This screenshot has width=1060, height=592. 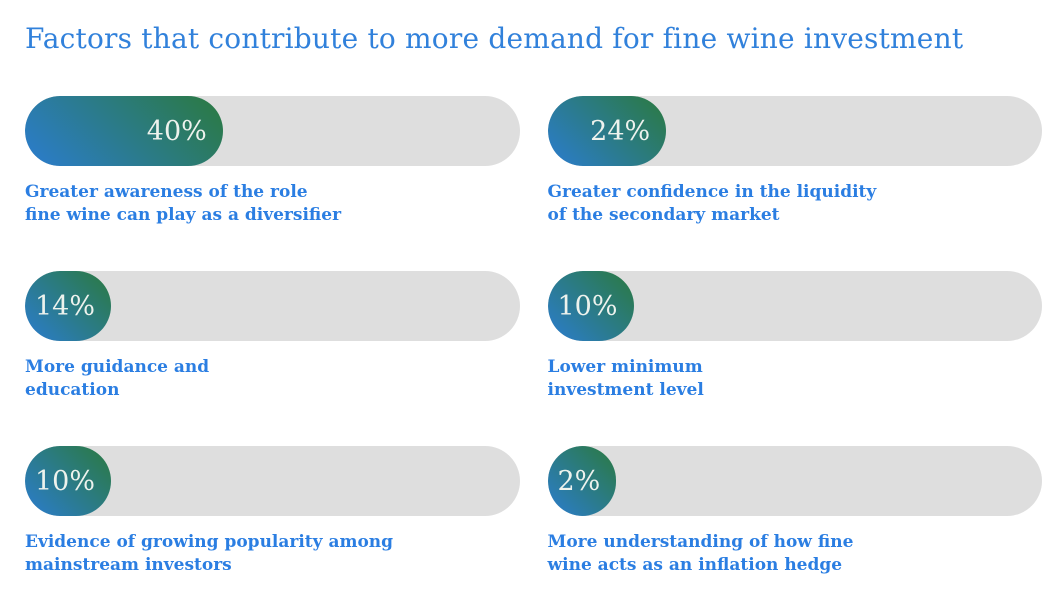 What do you see at coordinates (209, 542) in the screenshot?
I see `factor-label-line1: Evidence of growing popularity among` at bounding box center [209, 542].